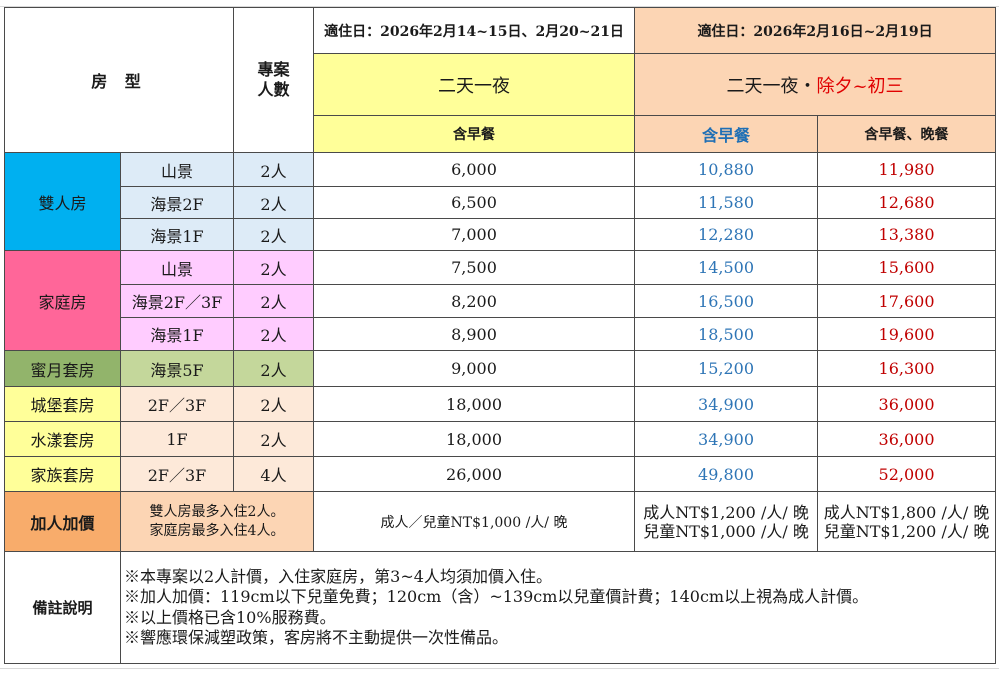 The height and width of the screenshot is (675, 999). I want to click on addon-price3-adult: 成人NT$1,800 /人/ 晚, so click(906, 512).